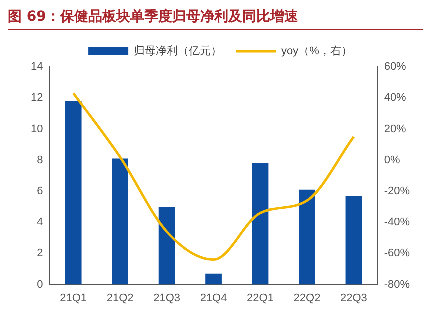 The height and width of the screenshot is (320, 431). What do you see at coordinates (40, 254) in the screenshot?
I see `y-tick-label: 2` at bounding box center [40, 254].